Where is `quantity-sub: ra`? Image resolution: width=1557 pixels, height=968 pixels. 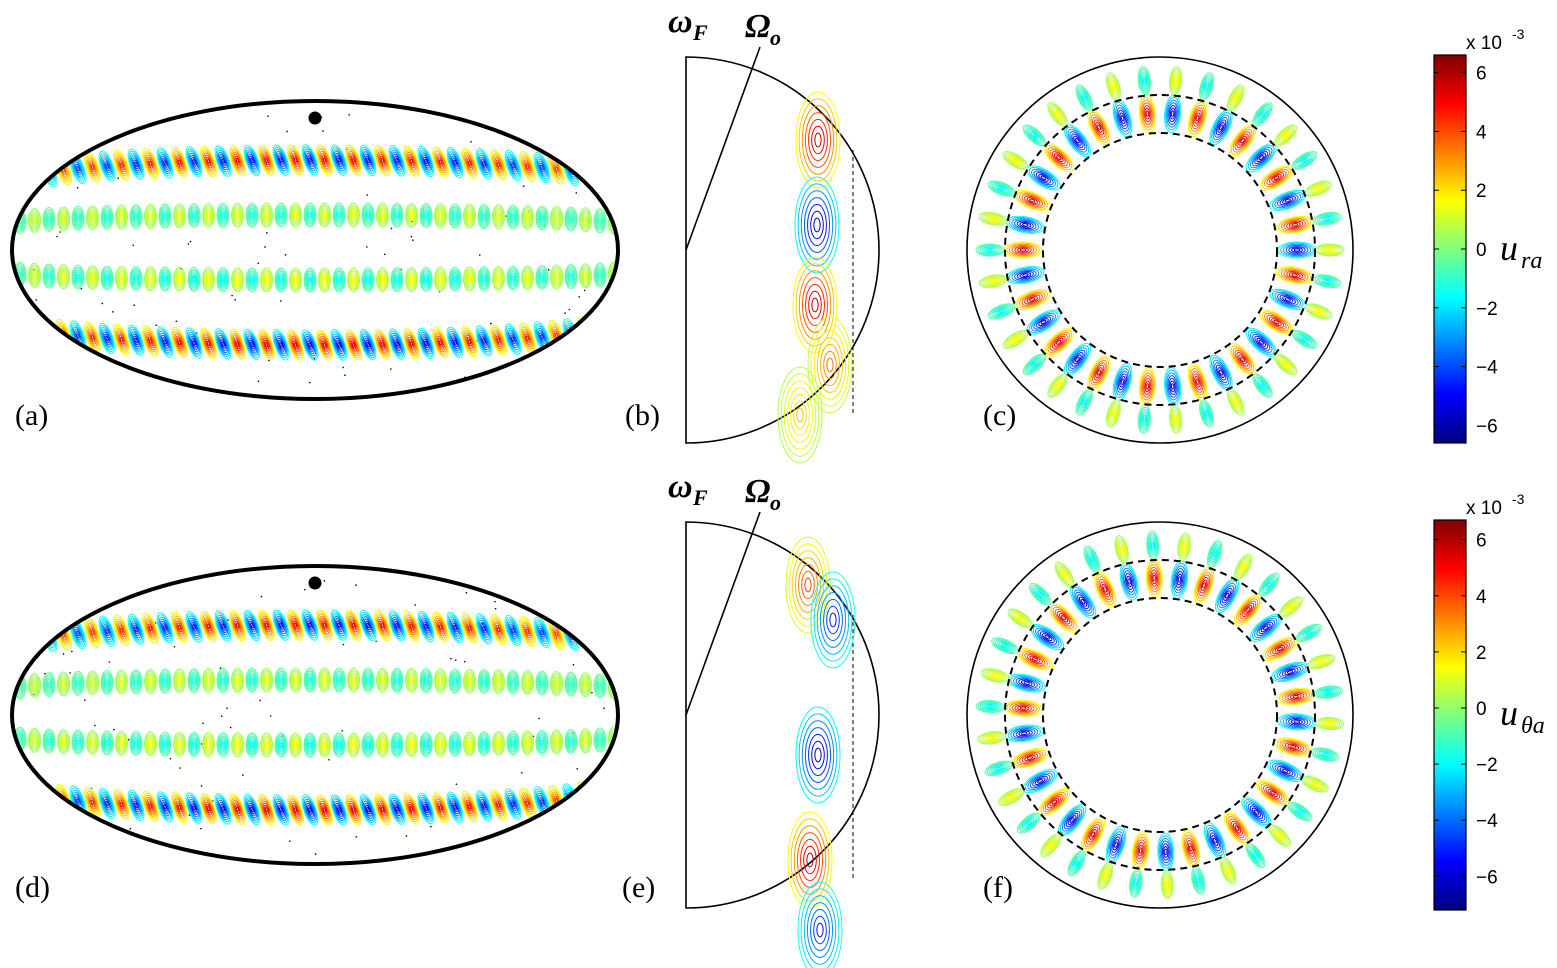 quantity-sub: ra is located at coordinates (1531, 261).